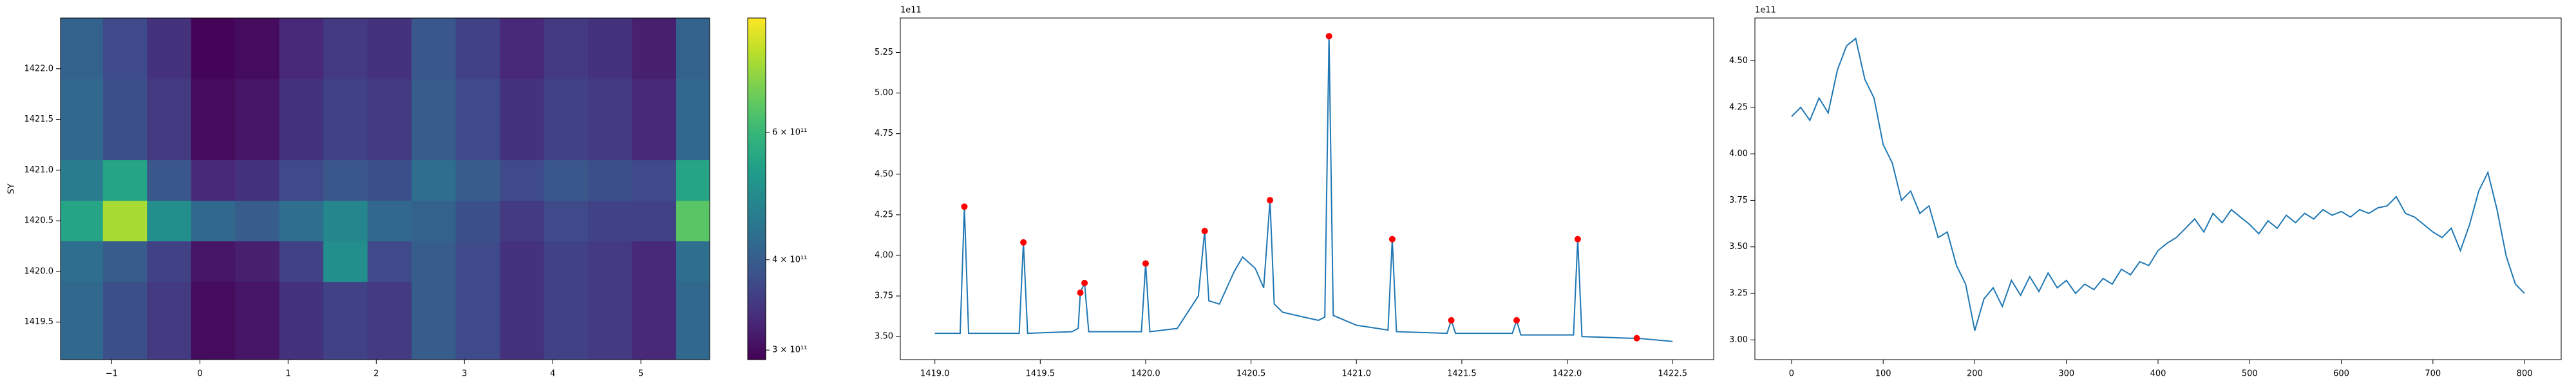 The height and width of the screenshot is (386, 2576). What do you see at coordinates (884, 296) in the screenshot?
I see `y-tick-label: 3.75` at bounding box center [884, 296].